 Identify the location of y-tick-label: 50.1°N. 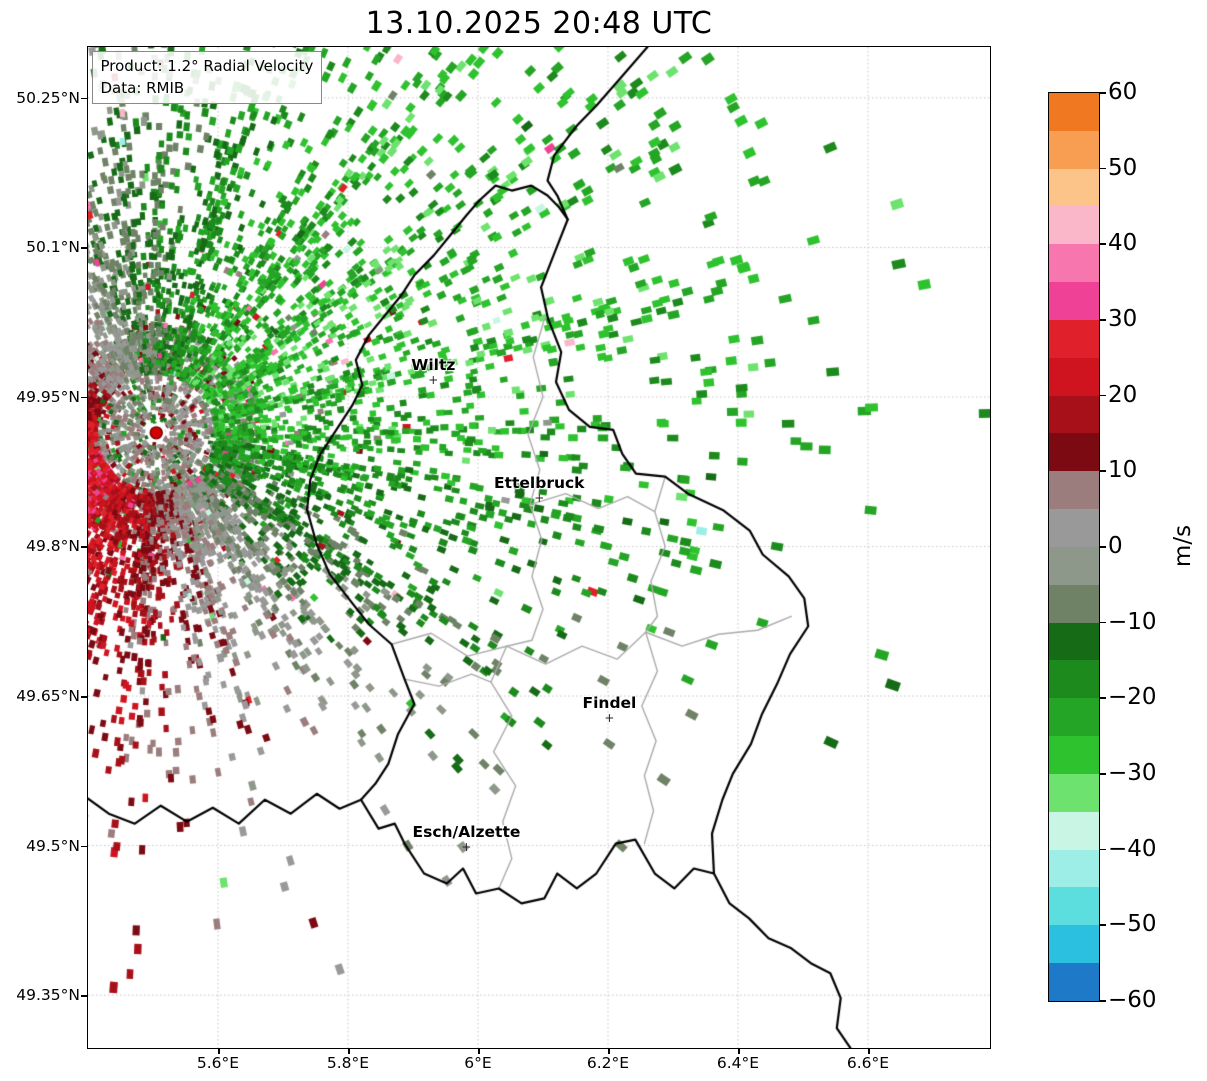
(53, 247).